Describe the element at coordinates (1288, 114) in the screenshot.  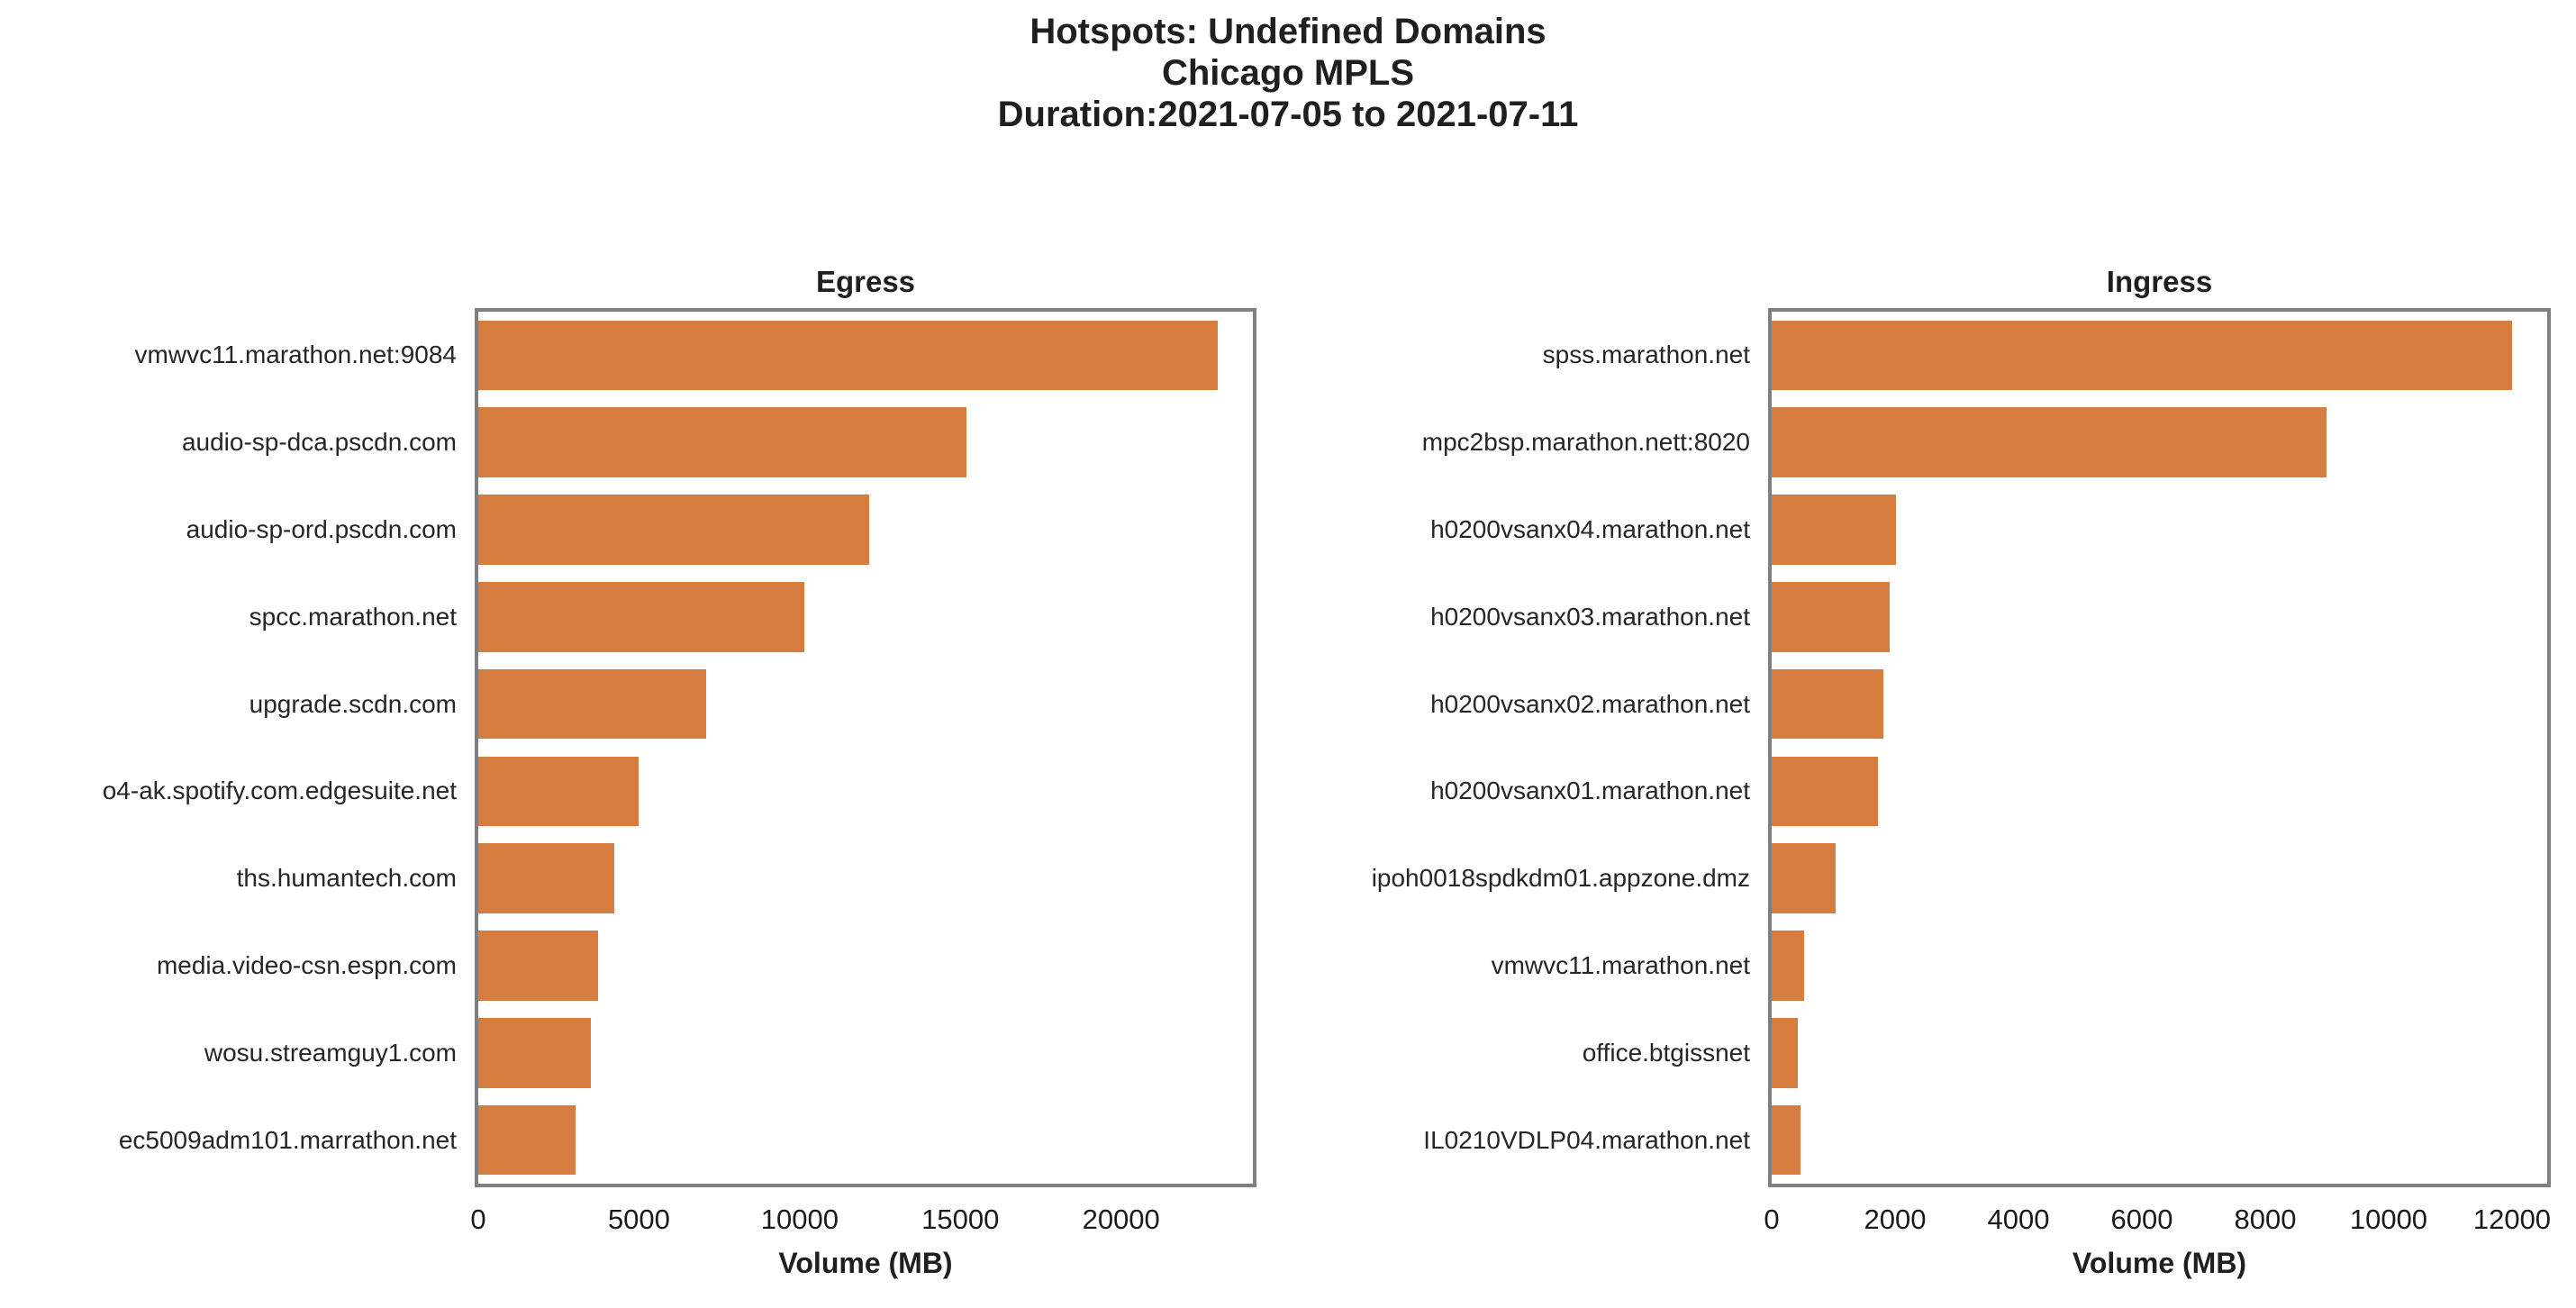
I see `title-line-duration: Duration:2021-07-05 to 2021-07-11` at that location.